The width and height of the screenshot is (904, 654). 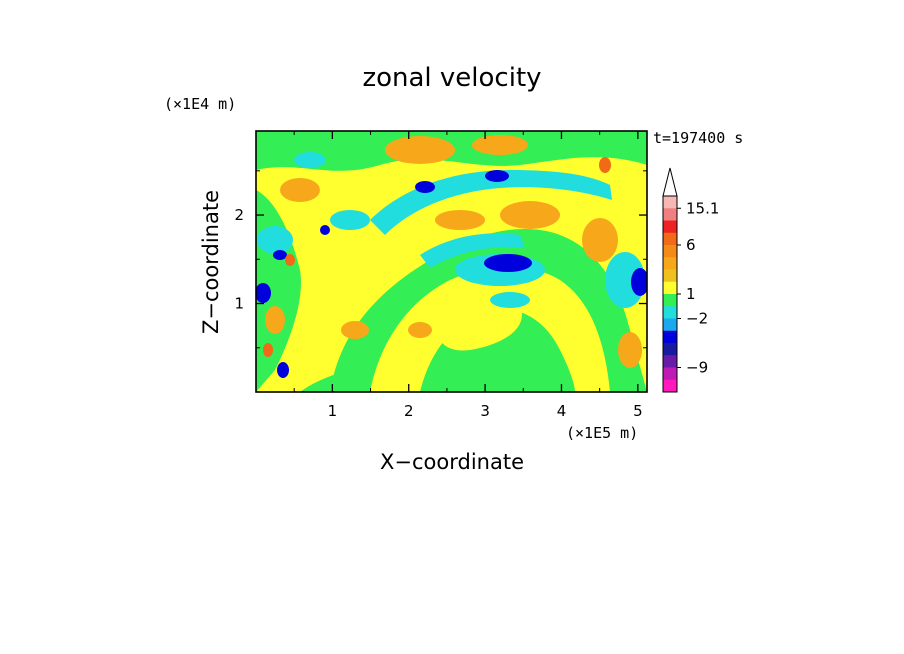 I want to click on x-tick-label: 3, so click(x=485, y=411).